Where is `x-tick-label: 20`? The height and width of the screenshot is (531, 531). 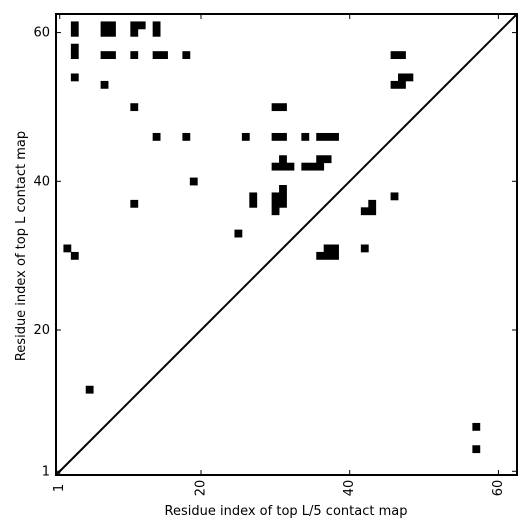 x-tick-label: 20 is located at coordinates (200, 488).